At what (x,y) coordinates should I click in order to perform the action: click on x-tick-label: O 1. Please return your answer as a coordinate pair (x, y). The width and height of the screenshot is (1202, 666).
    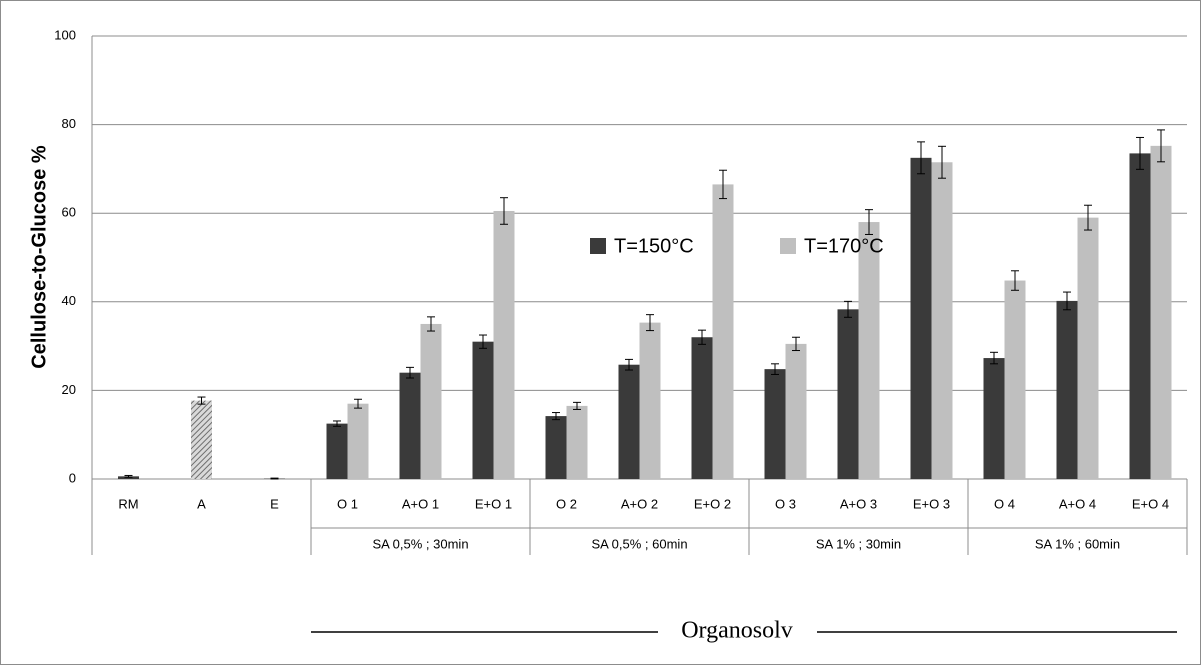
    Looking at the image, I should click on (347, 503).